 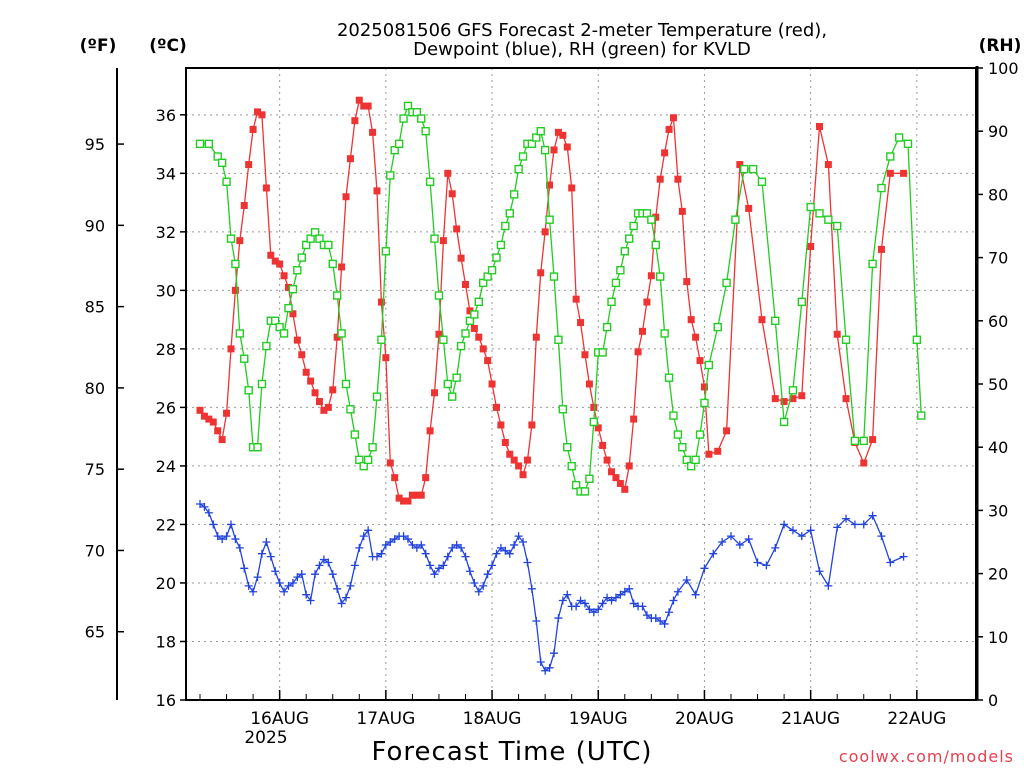 I want to click on celsius-tick-label: 30, so click(x=166, y=290).